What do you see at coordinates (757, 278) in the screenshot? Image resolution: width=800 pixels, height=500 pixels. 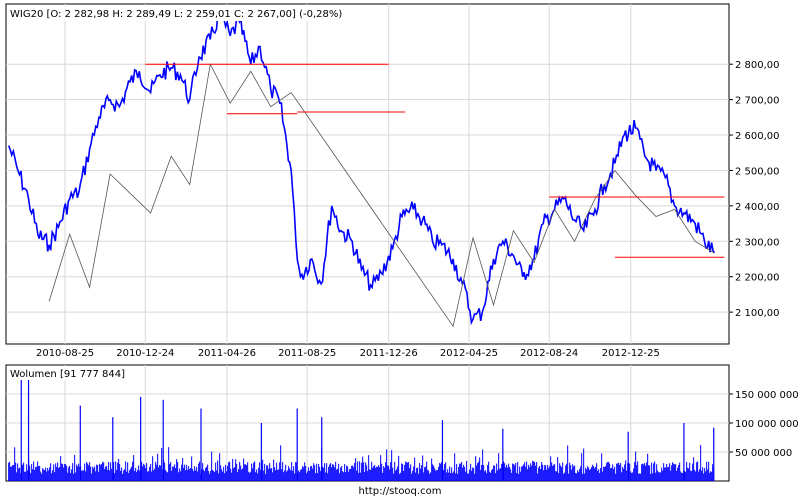 I see `price-y-tick-label: 2 200,00` at bounding box center [757, 278].